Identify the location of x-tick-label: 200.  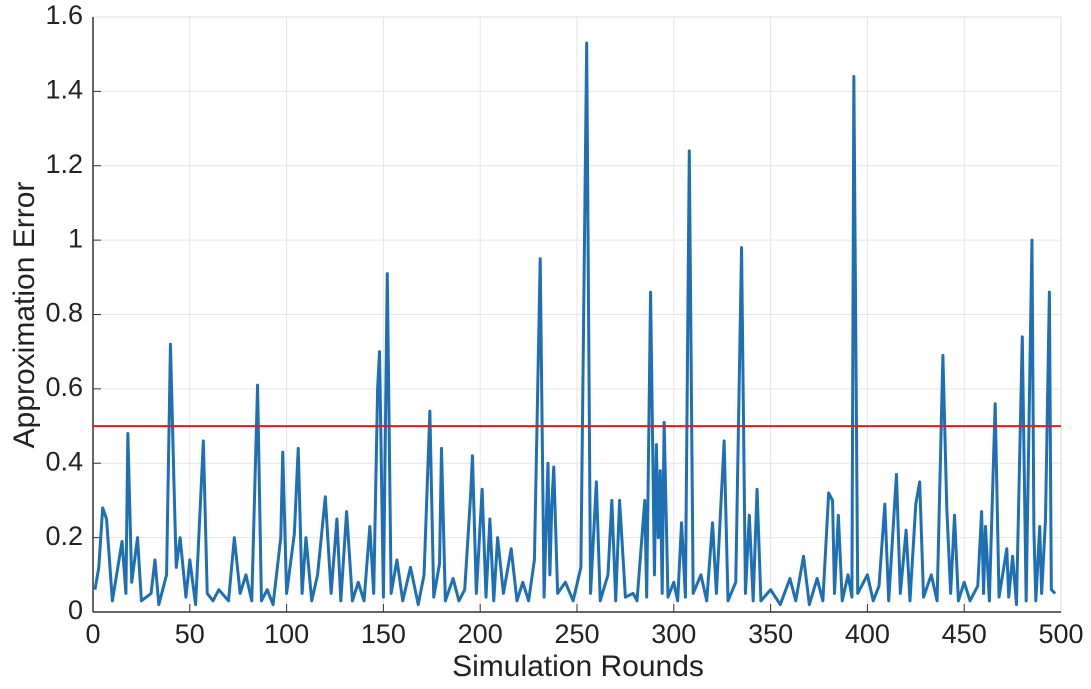
(480, 634).